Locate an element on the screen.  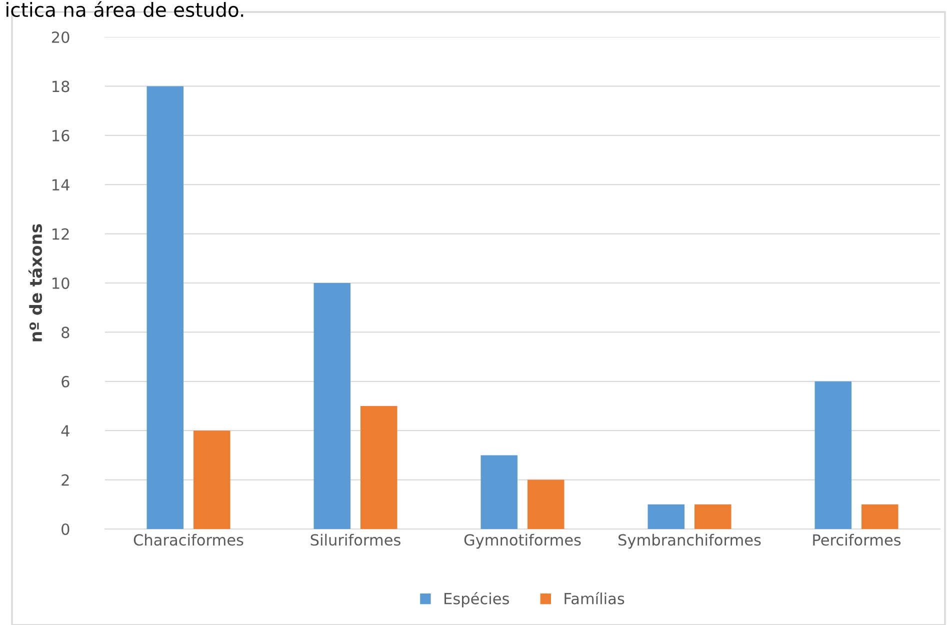
y-tick-label: 20 is located at coordinates (61, 37).